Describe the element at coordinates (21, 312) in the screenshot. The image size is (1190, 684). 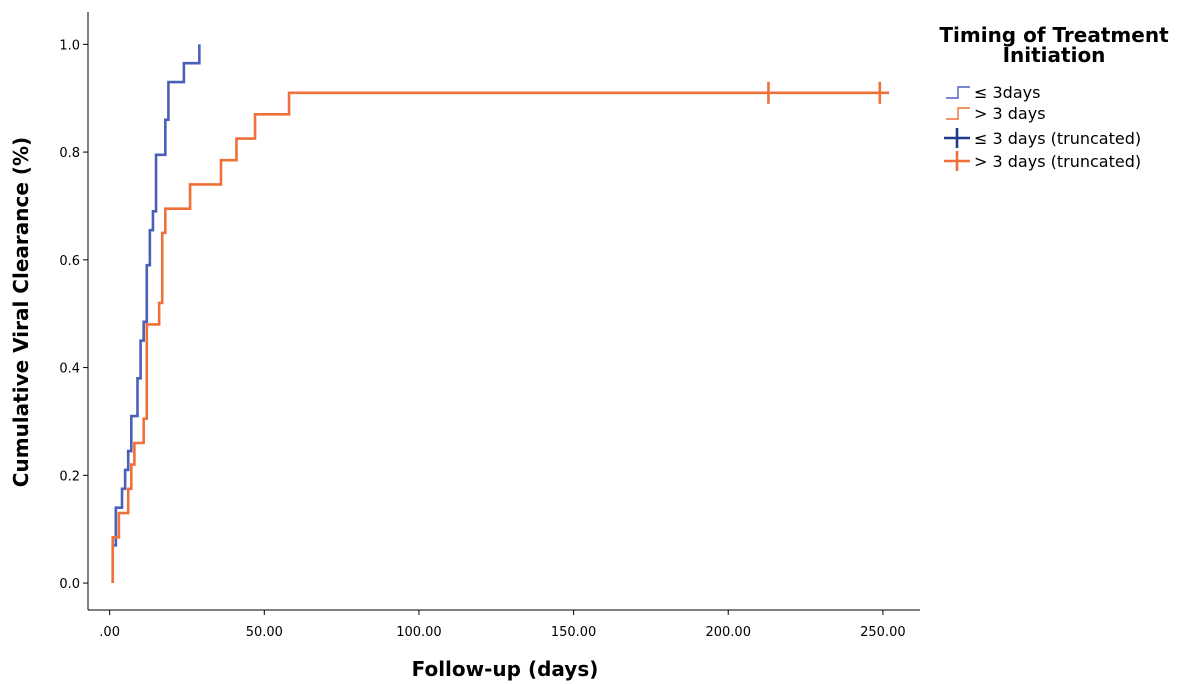
I see `y-axis-title: Cumulative Viral Clearance (%)` at that location.